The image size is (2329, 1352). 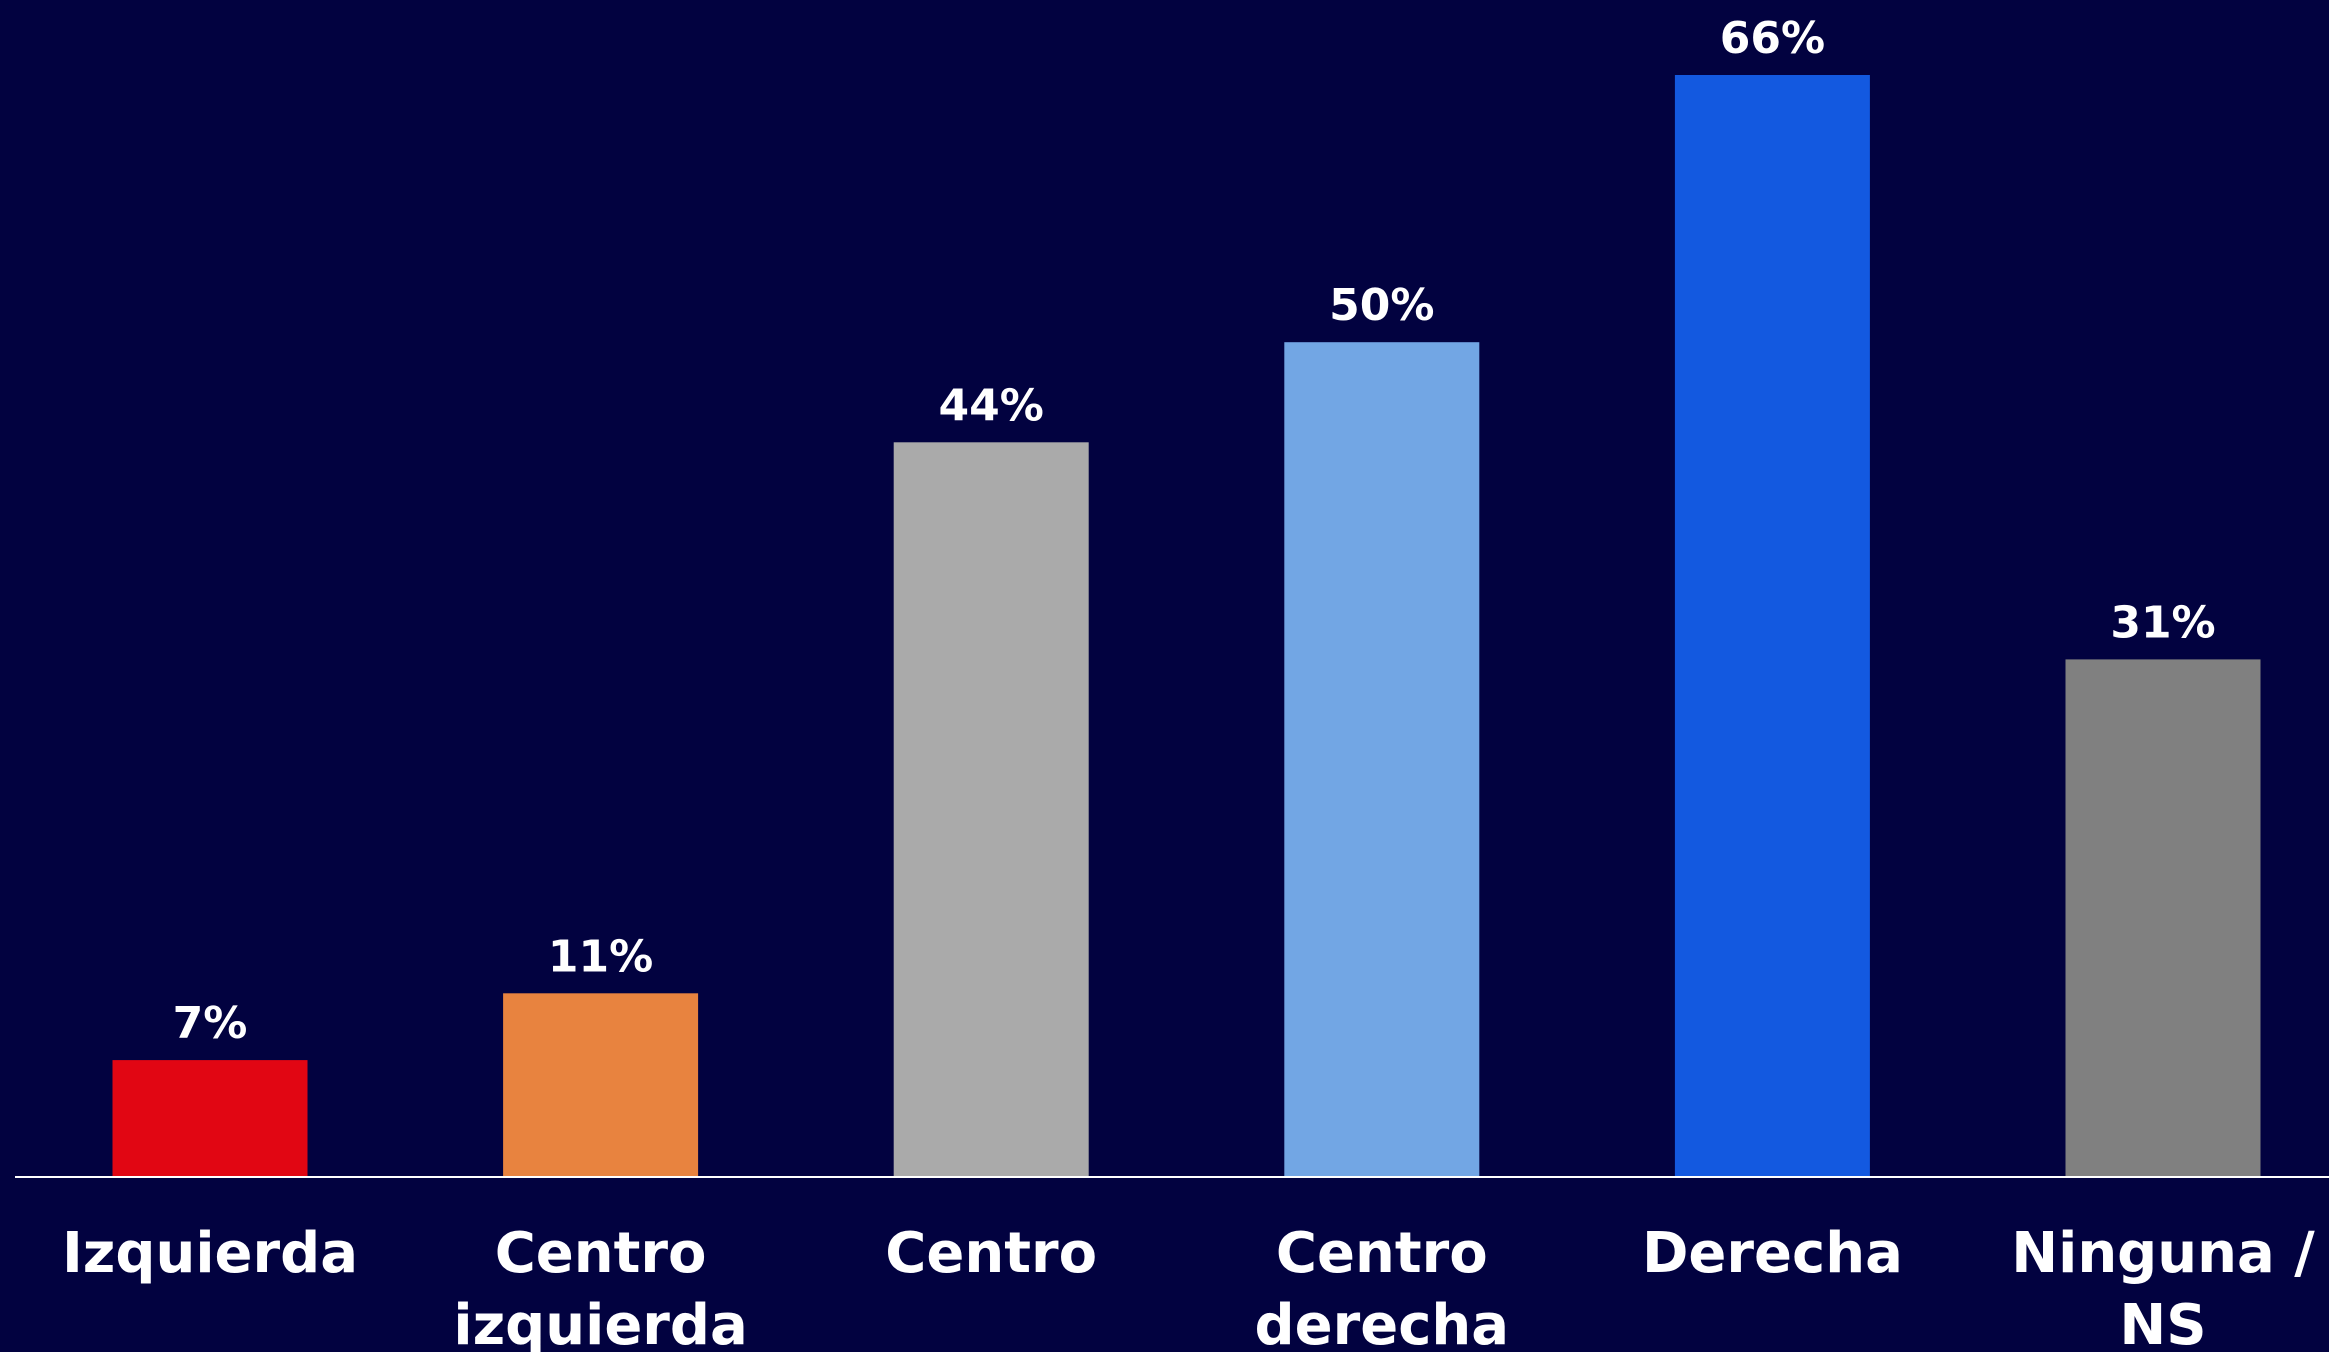 I want to click on category-label: Centro derecha, so click(x=1382, y=1286).